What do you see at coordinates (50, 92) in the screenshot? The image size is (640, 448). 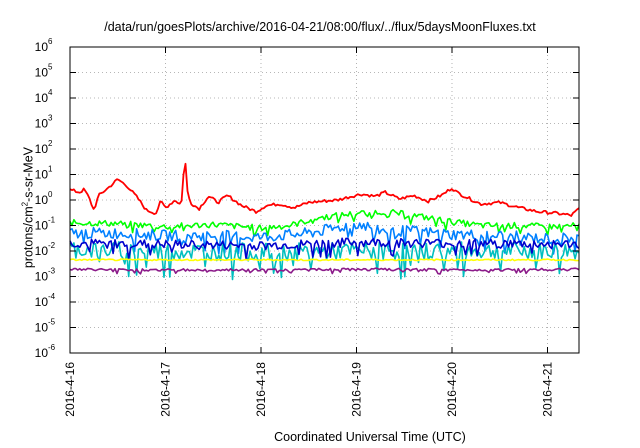 I see `y-tick-exponent: 4` at bounding box center [50, 92].